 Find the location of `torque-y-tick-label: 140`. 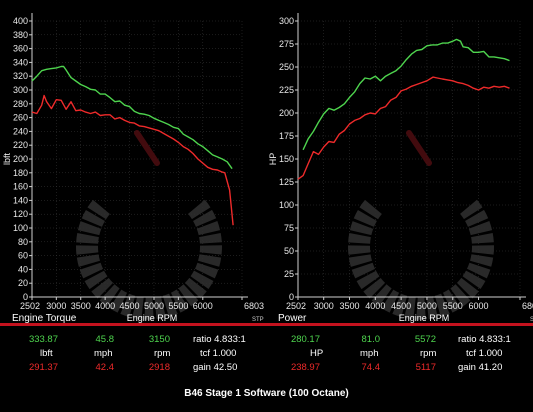

torque-y-tick-label: 140 is located at coordinates (20, 200).